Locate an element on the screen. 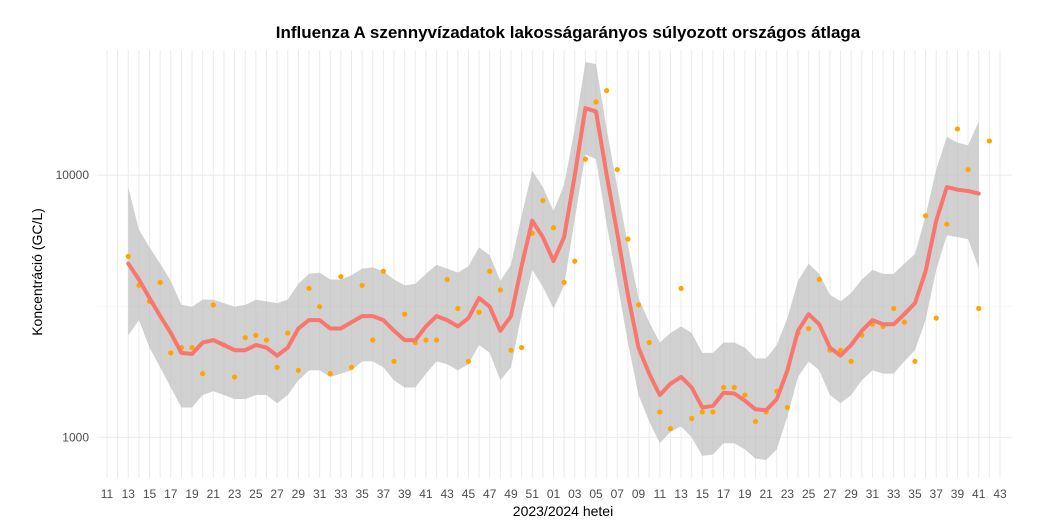 The height and width of the screenshot is (532, 1040). x-tick-label: 43 is located at coordinates (1000, 494).